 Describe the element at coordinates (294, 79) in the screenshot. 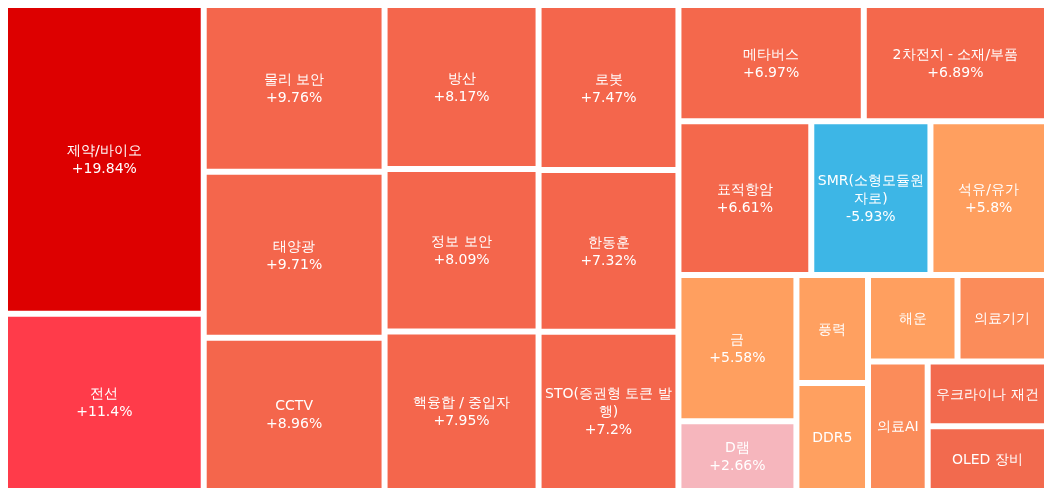

I see `category-label: 물리 보안` at that location.